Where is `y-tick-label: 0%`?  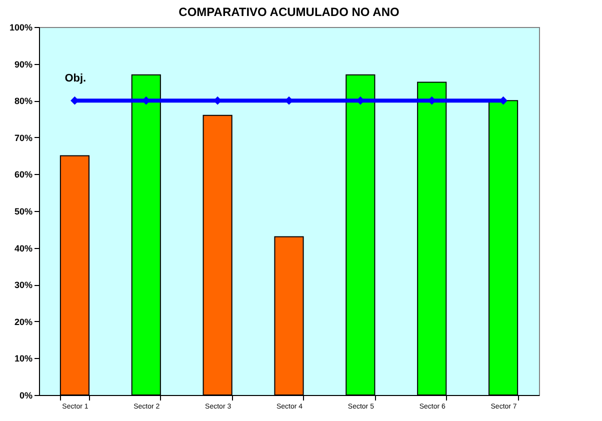
y-tick-label: 0% is located at coordinates (25, 395).